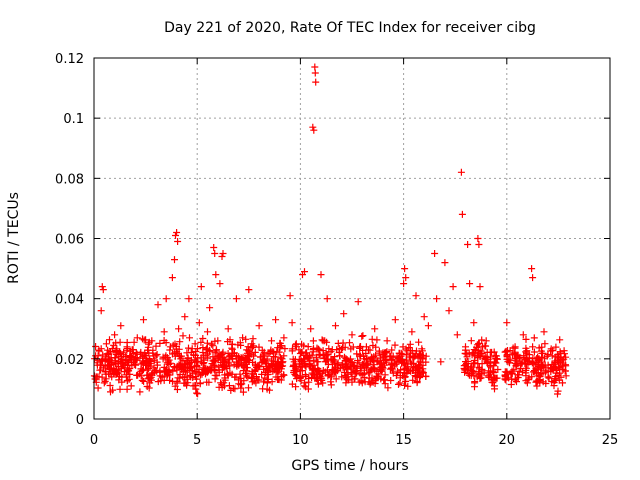  Describe the element at coordinates (73, 119) in the screenshot. I see `y-tick-label: 0.1` at that location.